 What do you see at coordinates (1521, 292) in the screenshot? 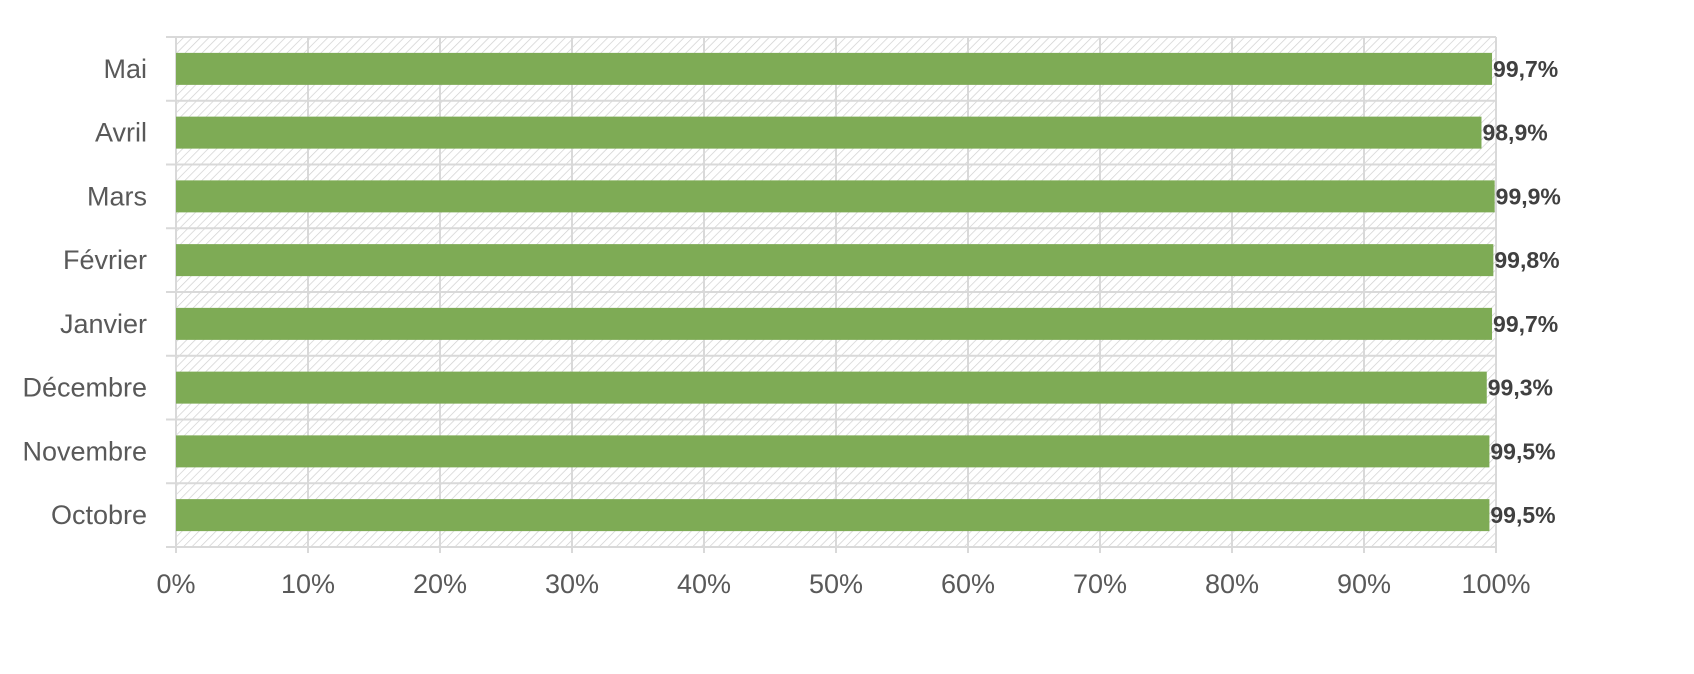
I see `data-labels: 99,7% 98,9% 99,9% 99,8% 99,7% 99,3% 99,5% 99,5%` at bounding box center [1521, 292].